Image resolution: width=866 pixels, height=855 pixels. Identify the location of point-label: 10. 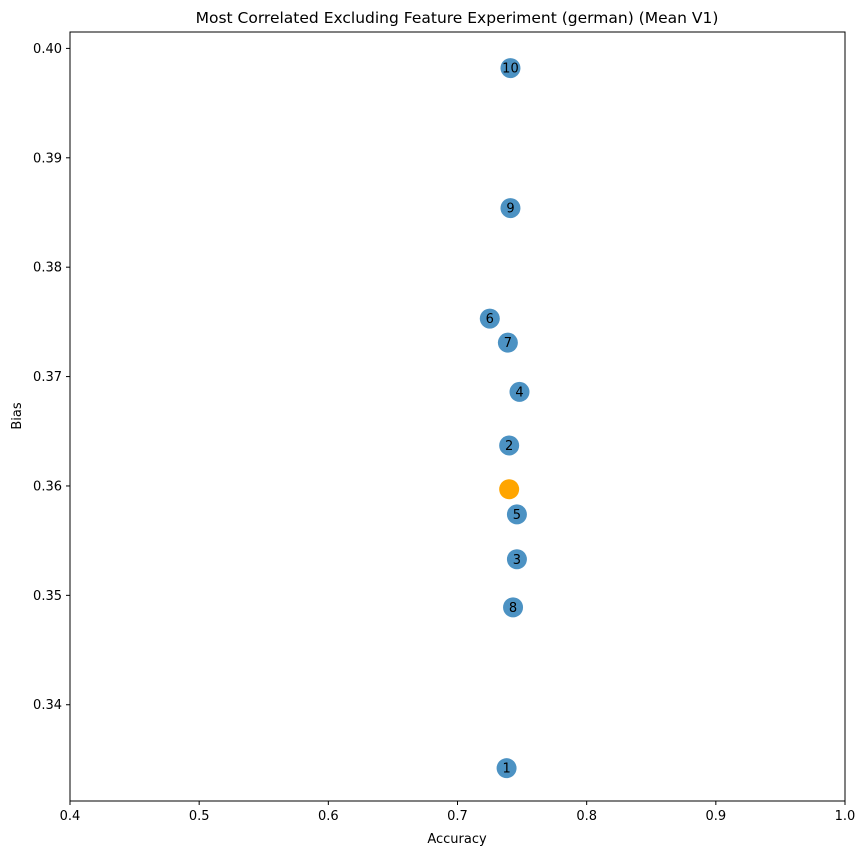
(510, 69).